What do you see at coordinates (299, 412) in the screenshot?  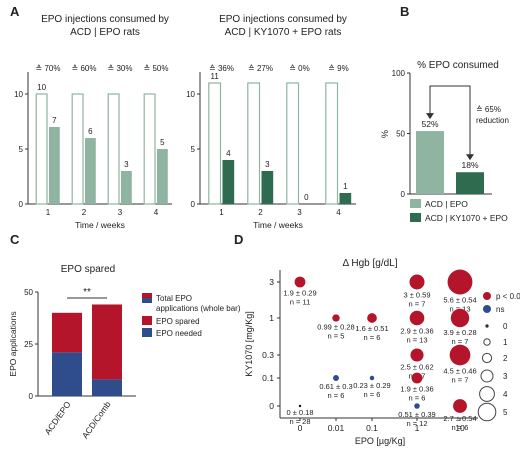 I see `panel-d-point-value: 0 ± 0.18` at bounding box center [299, 412].